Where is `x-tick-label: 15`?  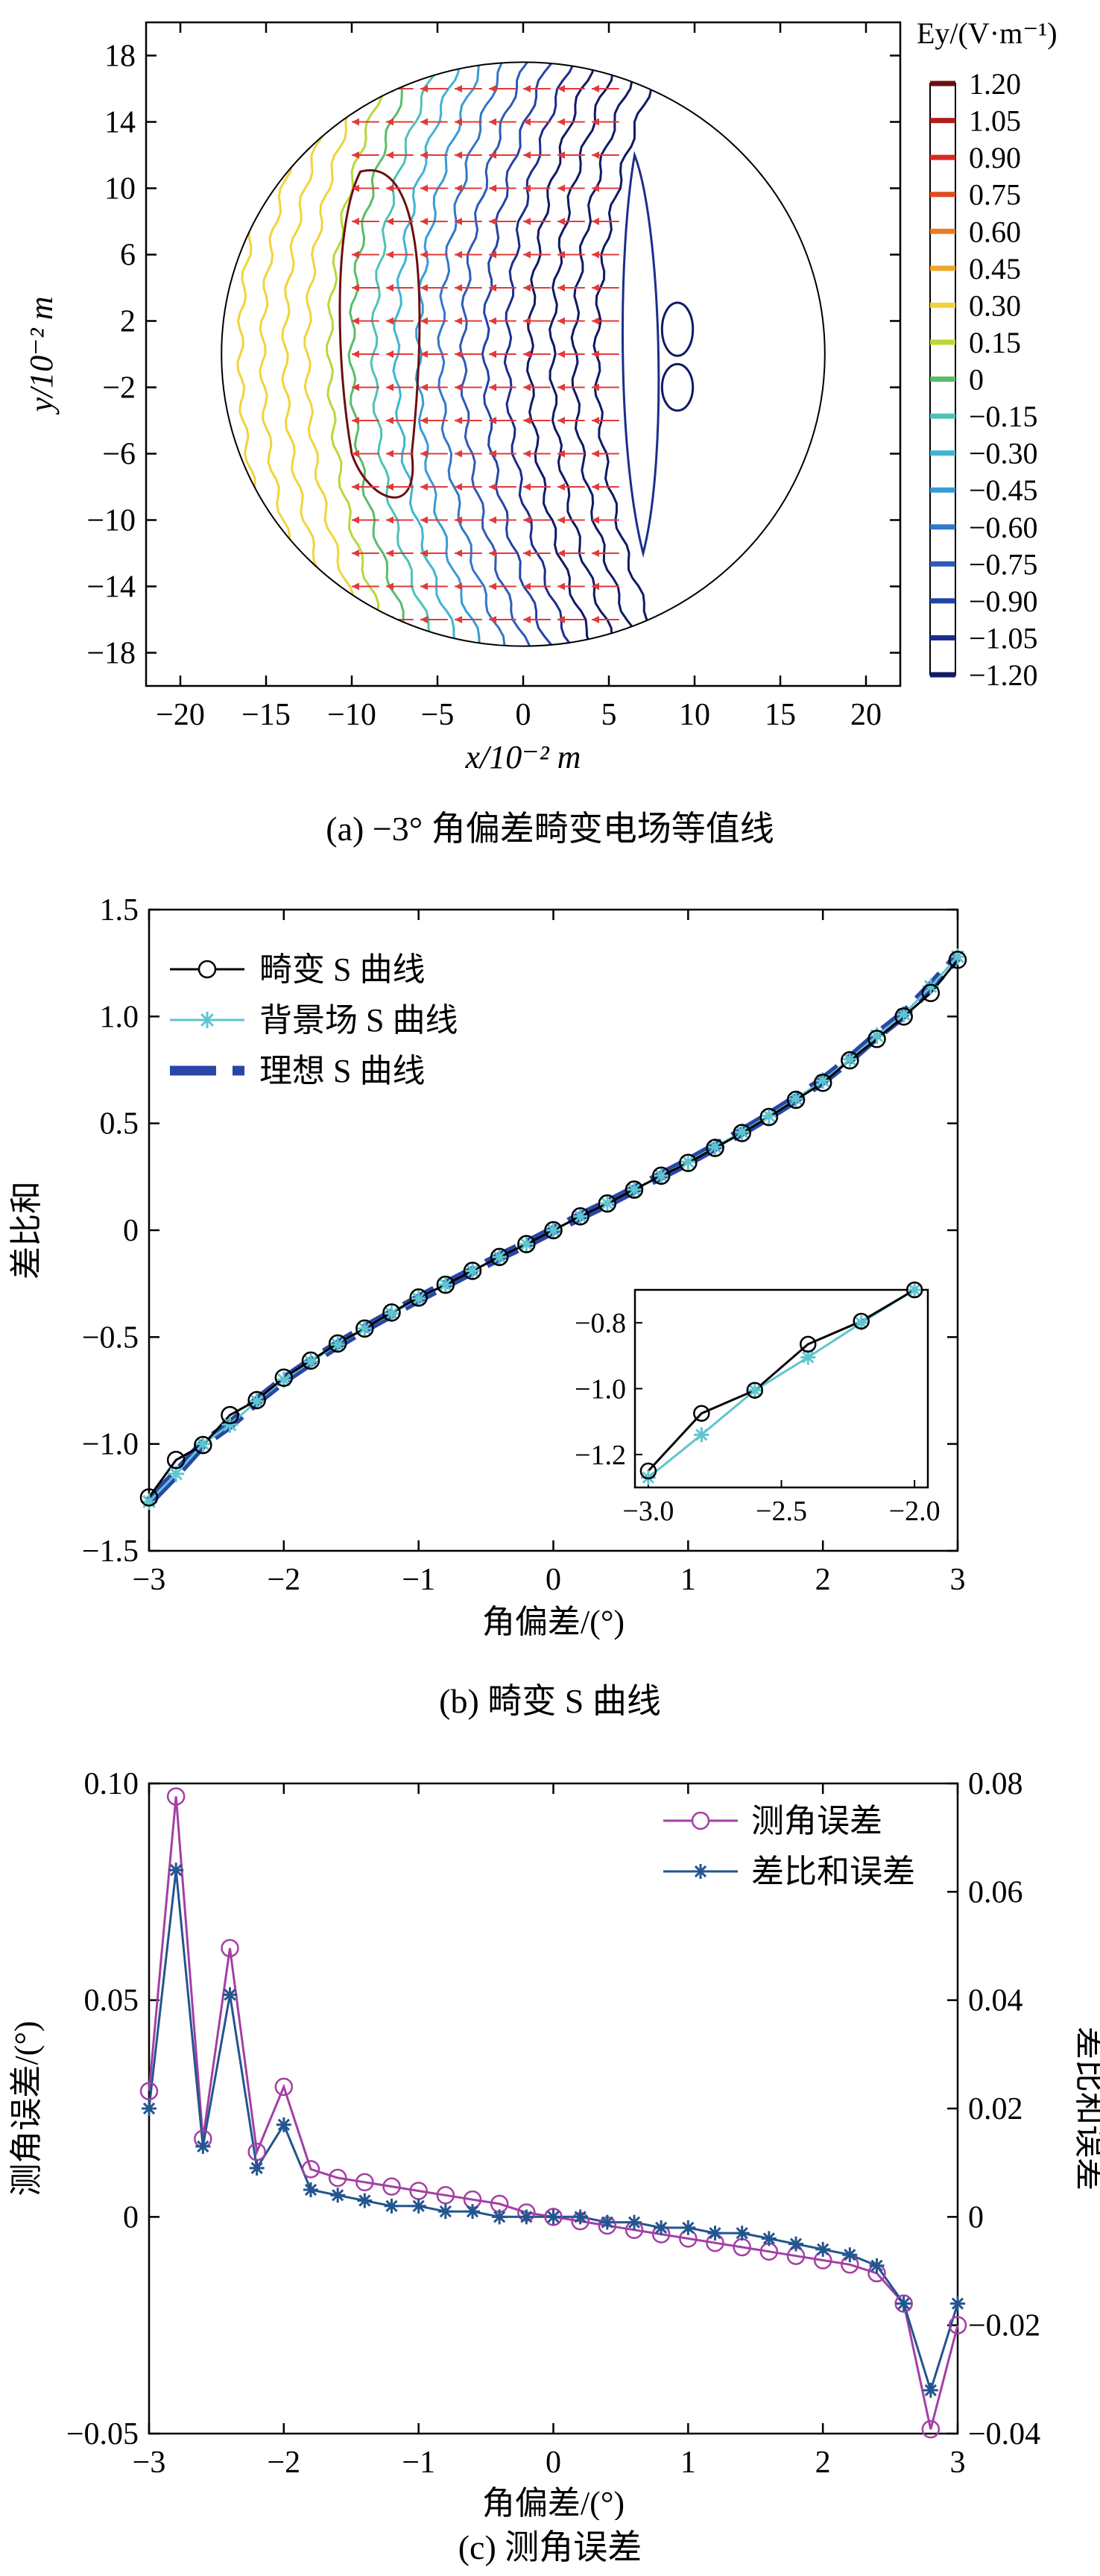
x-tick-label: 15 is located at coordinates (780, 715).